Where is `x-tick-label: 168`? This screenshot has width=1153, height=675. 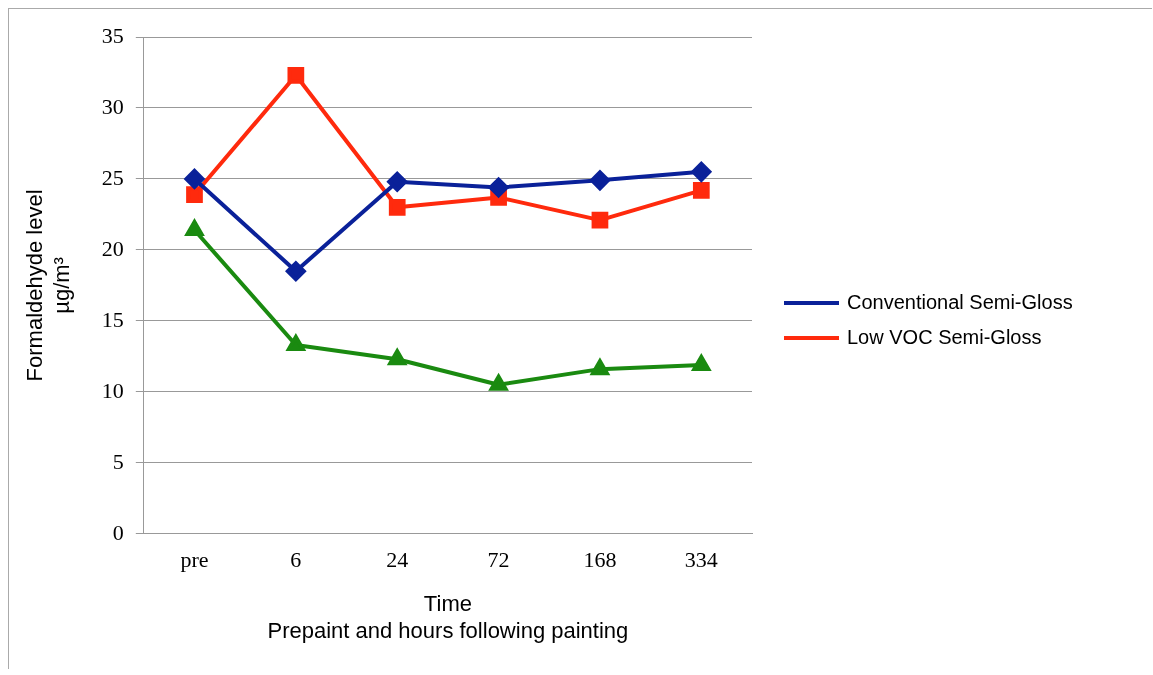
x-tick-label: 168 is located at coordinates (600, 559).